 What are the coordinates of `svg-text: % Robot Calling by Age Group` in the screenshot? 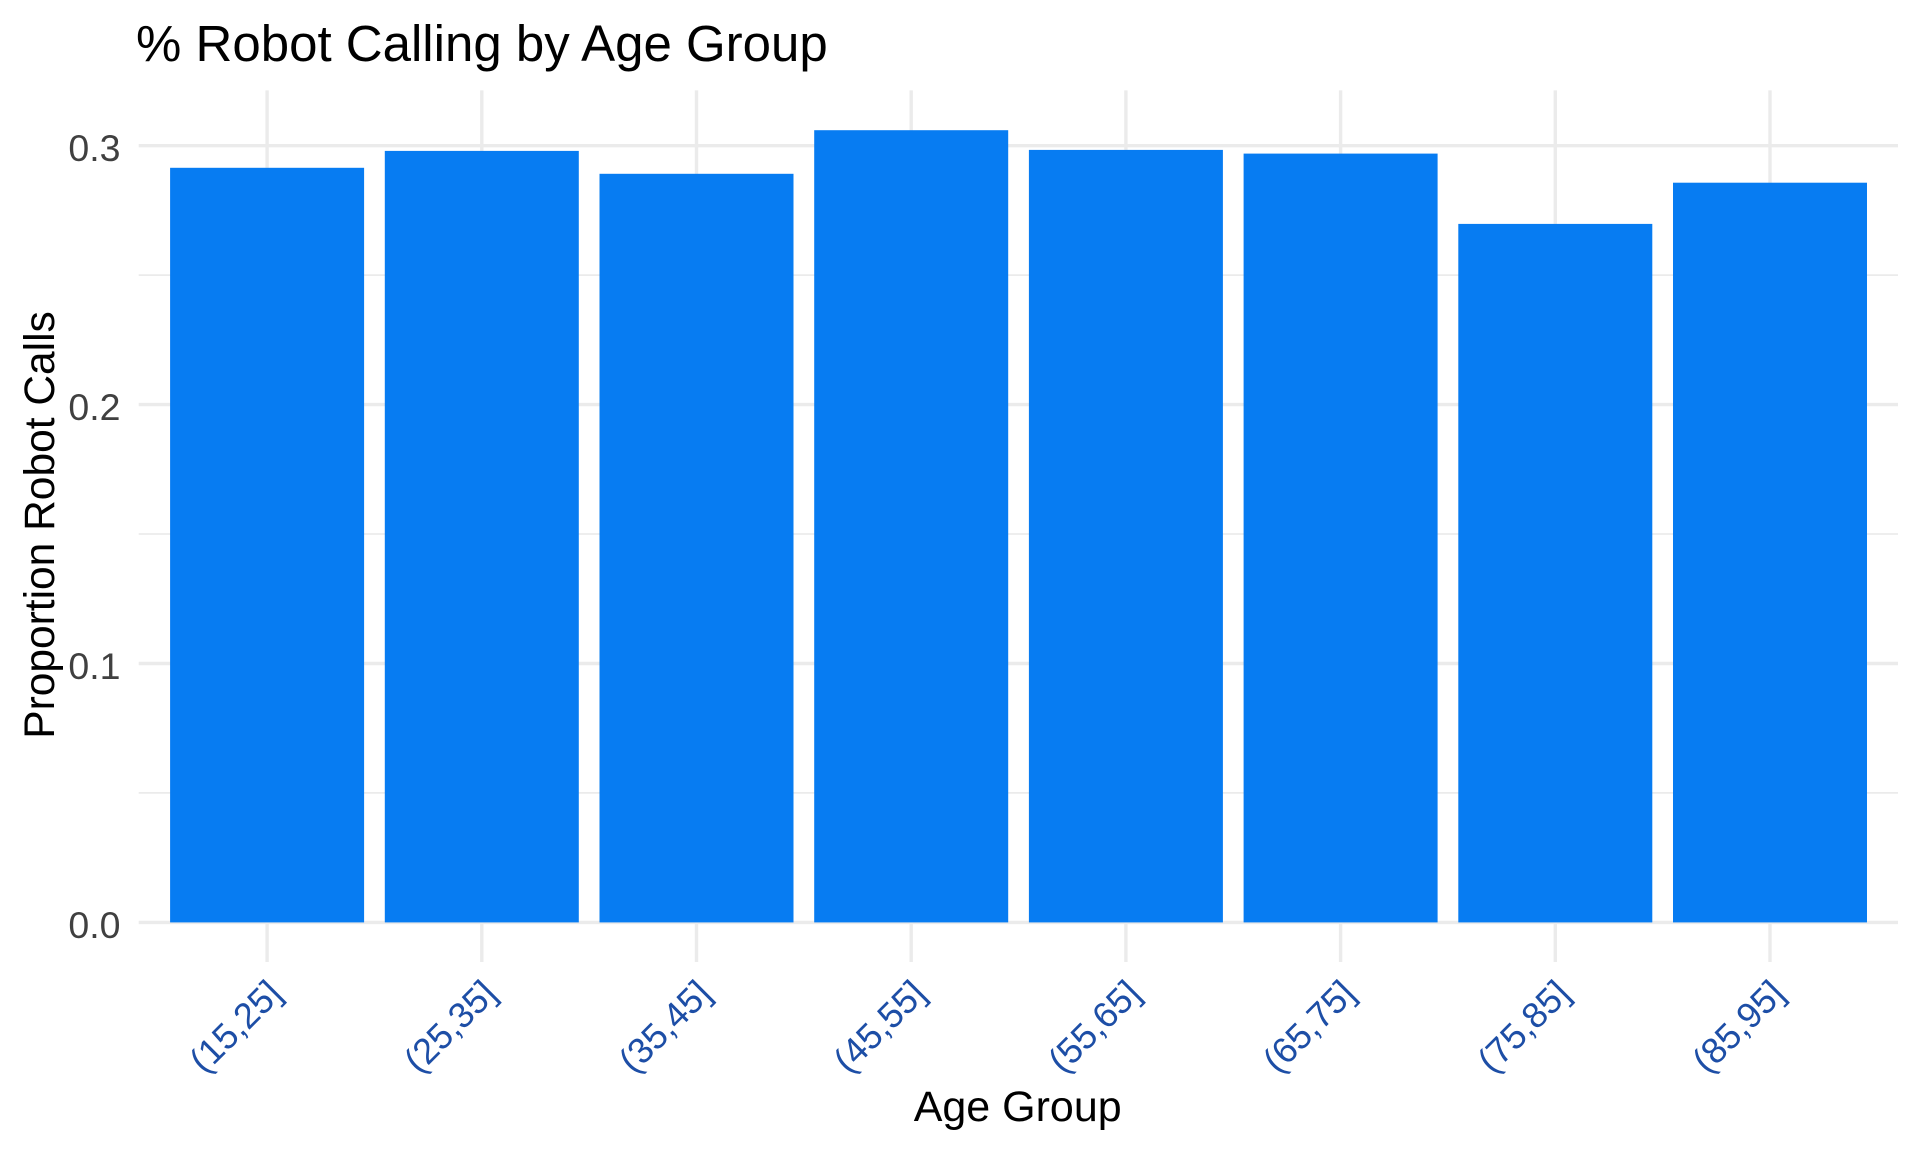 It's located at (482, 43).